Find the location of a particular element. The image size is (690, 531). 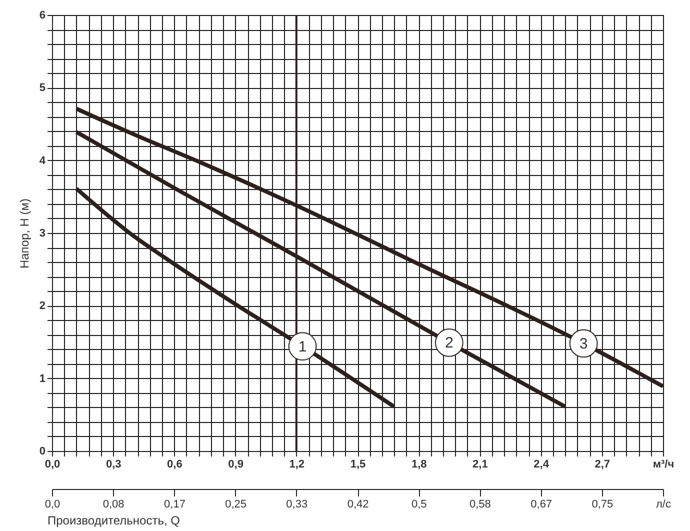

x-tick-label: 1,8 is located at coordinates (419, 464).